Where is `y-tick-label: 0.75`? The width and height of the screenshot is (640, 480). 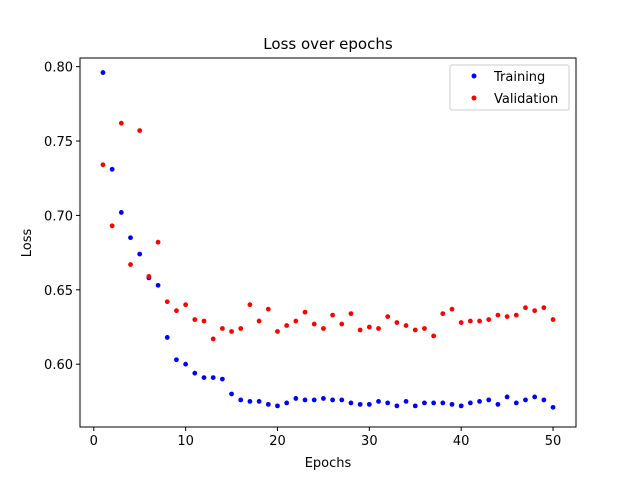
y-tick-label: 0.75 is located at coordinates (58, 142).